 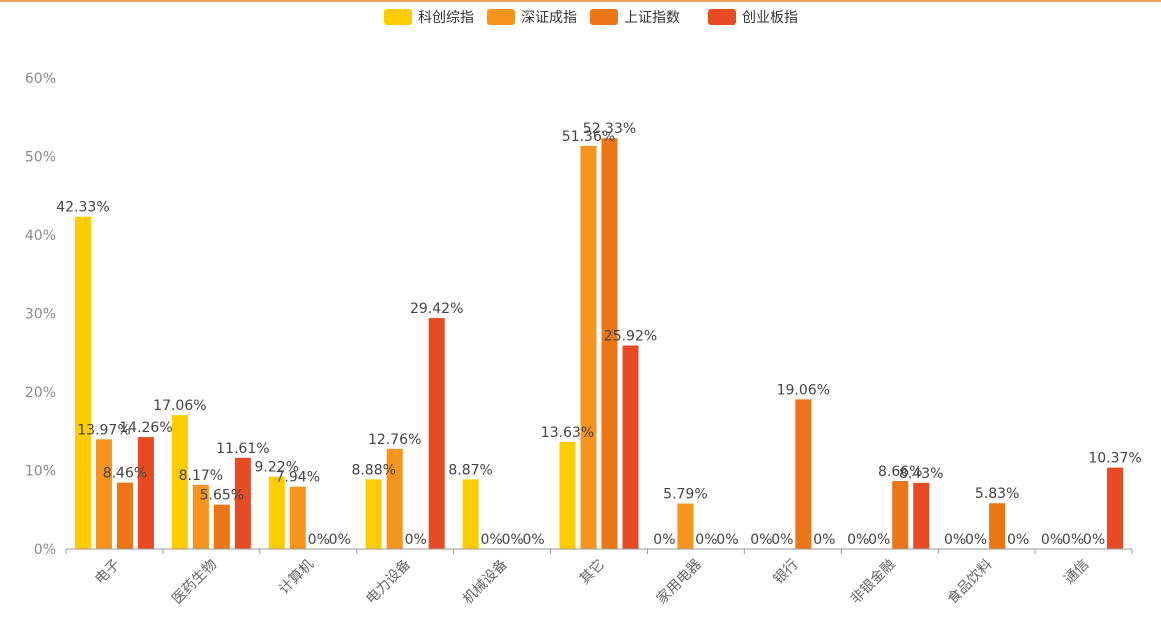 I want to click on x-category-label: 机械设备, so click(x=485, y=582).